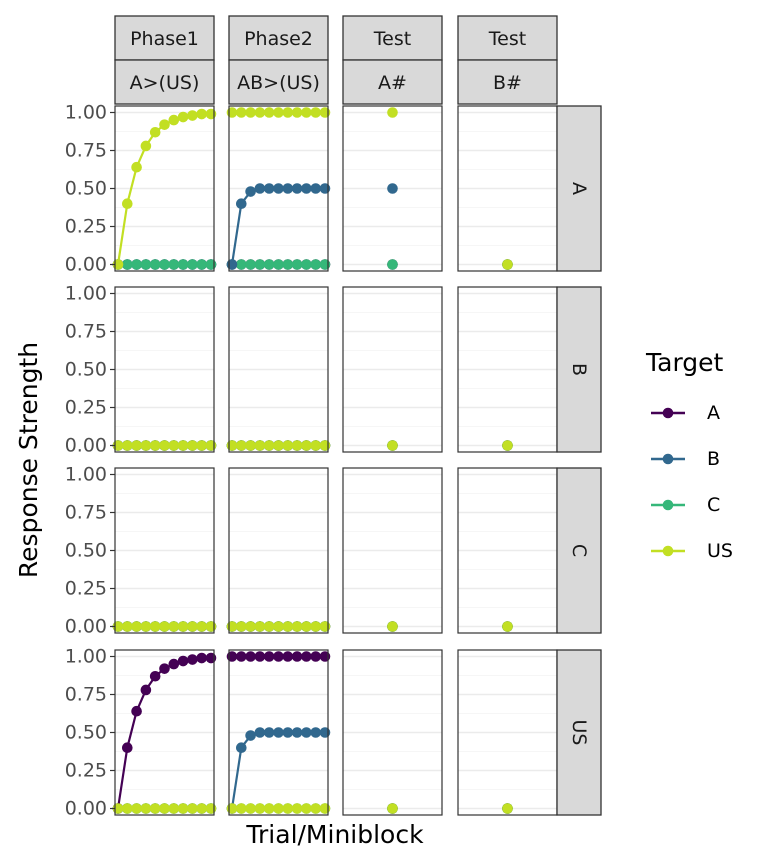  I want to click on row-strip-A: A, so click(579, 188).